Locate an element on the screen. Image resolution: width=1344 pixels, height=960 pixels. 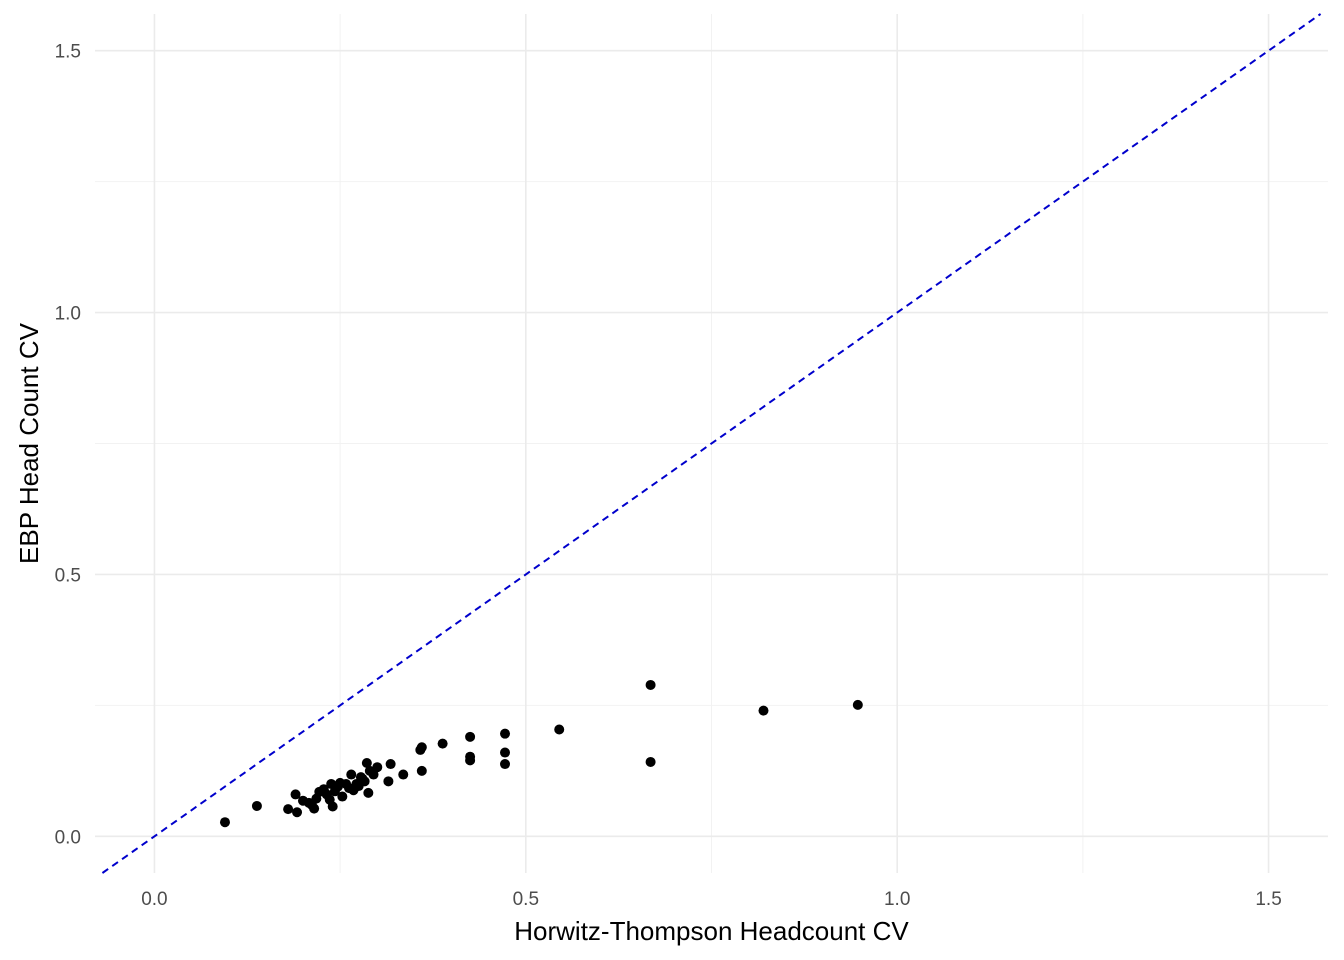
x-tick-label: 1.0 is located at coordinates (897, 899).